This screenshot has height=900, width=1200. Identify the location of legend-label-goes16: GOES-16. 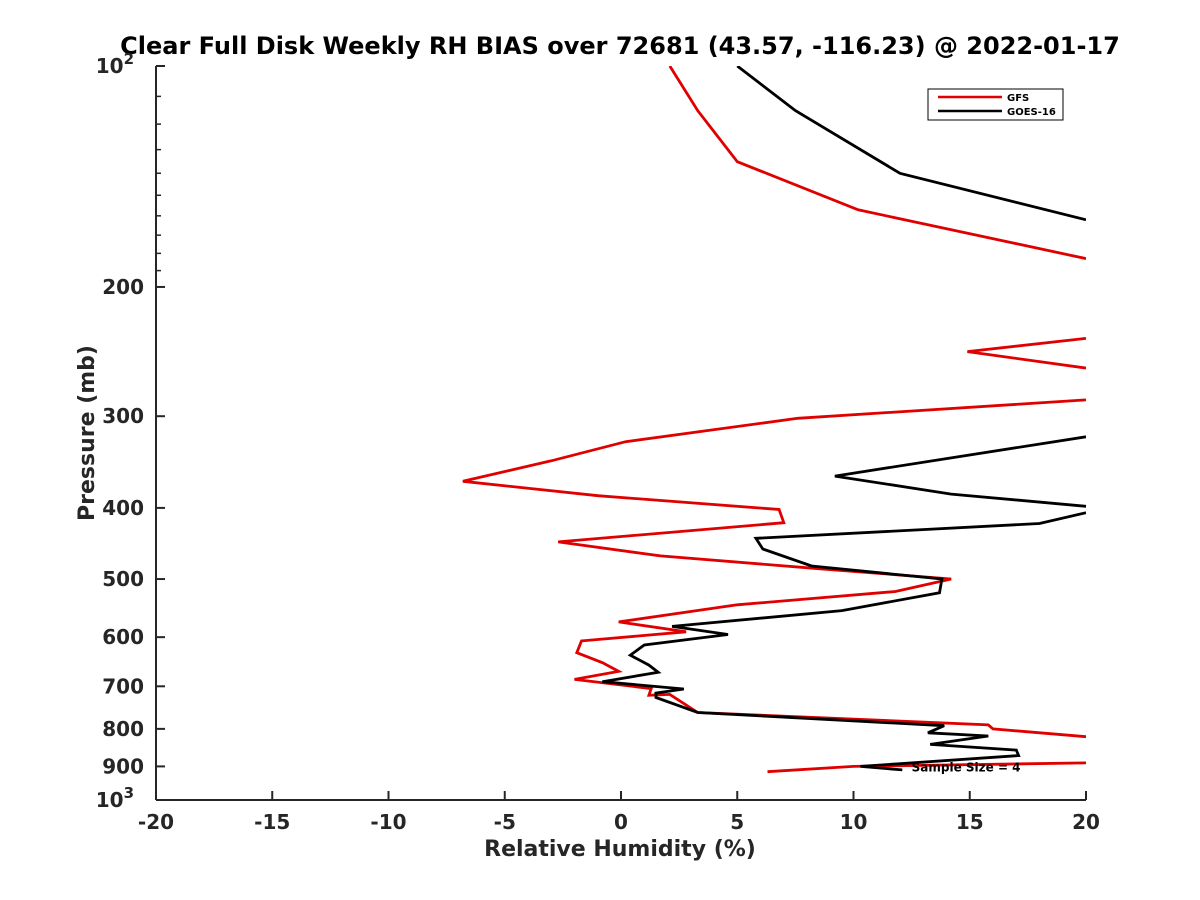
(1031, 112).